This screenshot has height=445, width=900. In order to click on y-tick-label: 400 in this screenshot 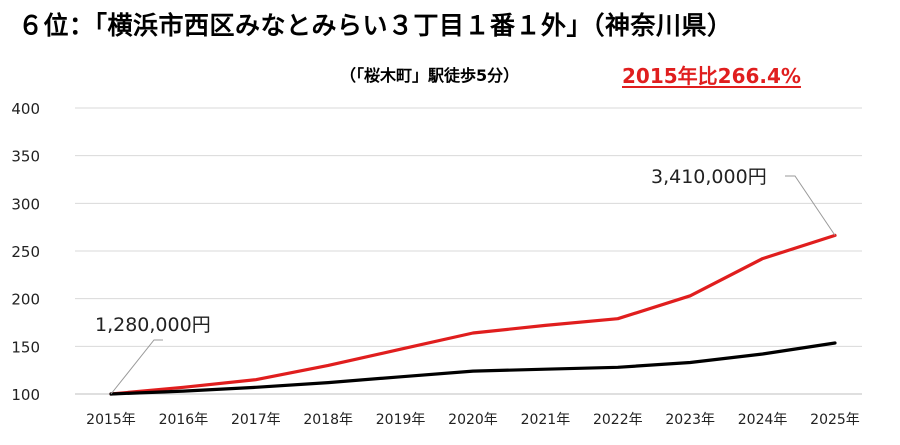, I will do `click(25, 109)`.